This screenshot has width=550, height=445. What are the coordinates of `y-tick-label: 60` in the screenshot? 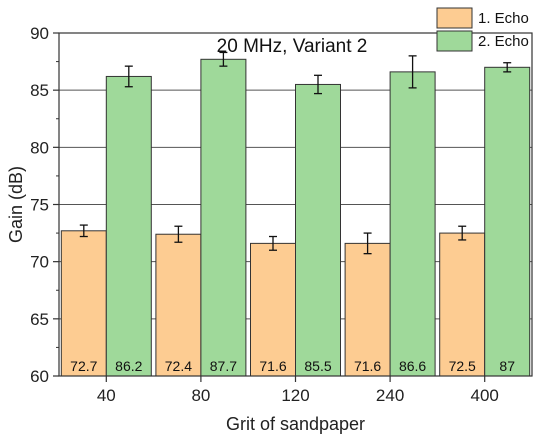 It's located at (39, 376).